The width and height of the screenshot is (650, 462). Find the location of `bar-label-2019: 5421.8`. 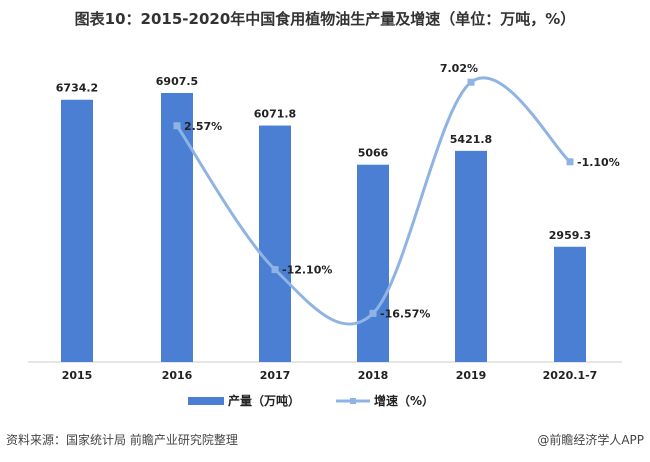

bar-label-2019: 5421.8 is located at coordinates (471, 139).